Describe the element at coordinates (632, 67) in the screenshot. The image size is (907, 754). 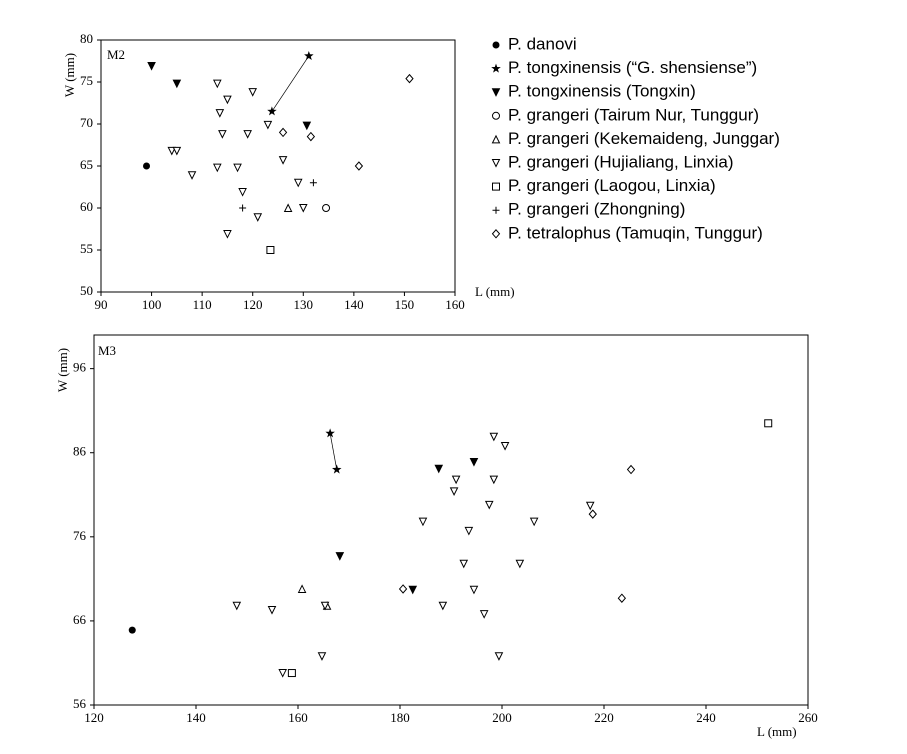
I see `legend-label: P. tongxinensis (“G. shensiense”)` at that location.